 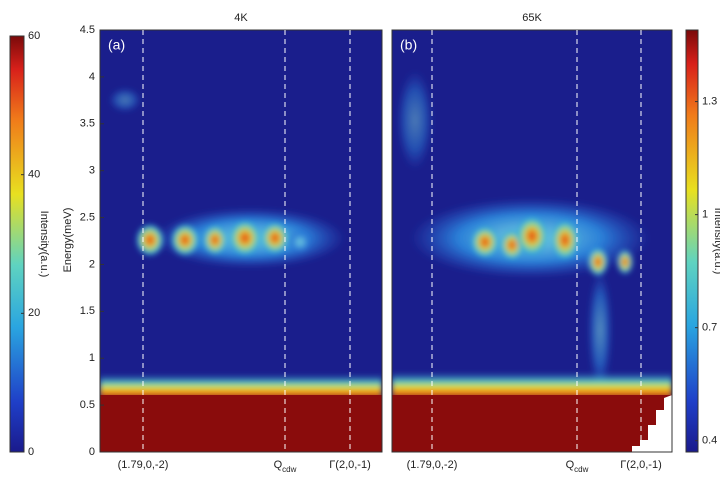 I want to click on y-tick-label: 1.5, so click(x=87, y=311).